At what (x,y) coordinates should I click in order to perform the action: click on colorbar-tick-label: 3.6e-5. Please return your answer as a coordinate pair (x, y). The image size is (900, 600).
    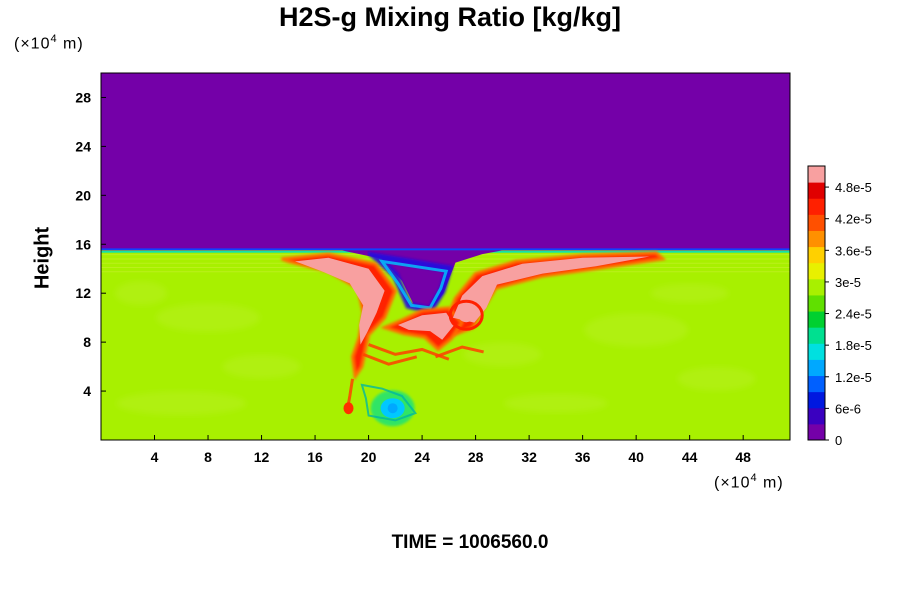
    Looking at the image, I should click on (853, 250).